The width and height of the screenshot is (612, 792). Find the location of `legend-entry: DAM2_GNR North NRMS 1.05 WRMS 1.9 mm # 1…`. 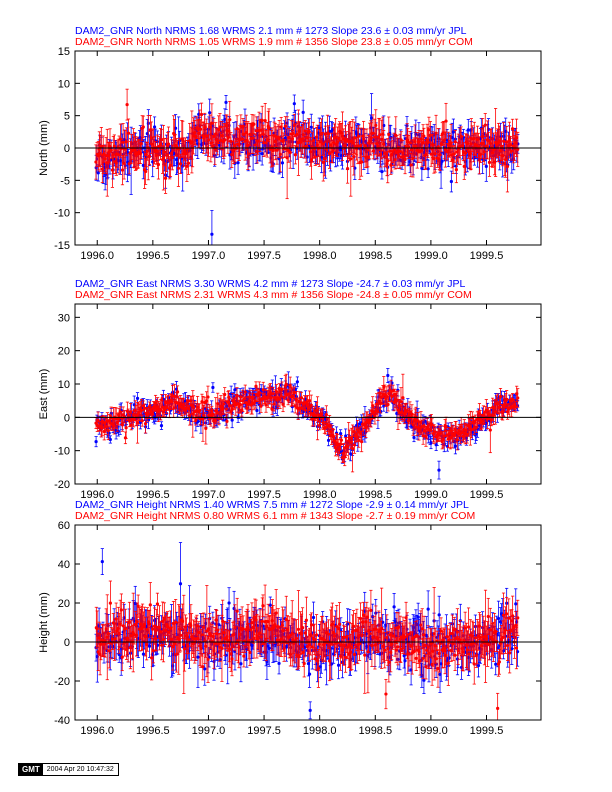

legend-entry: DAM2_GNR North NRMS 1.05 WRMS 1.9 mm # 1… is located at coordinates (274, 42).